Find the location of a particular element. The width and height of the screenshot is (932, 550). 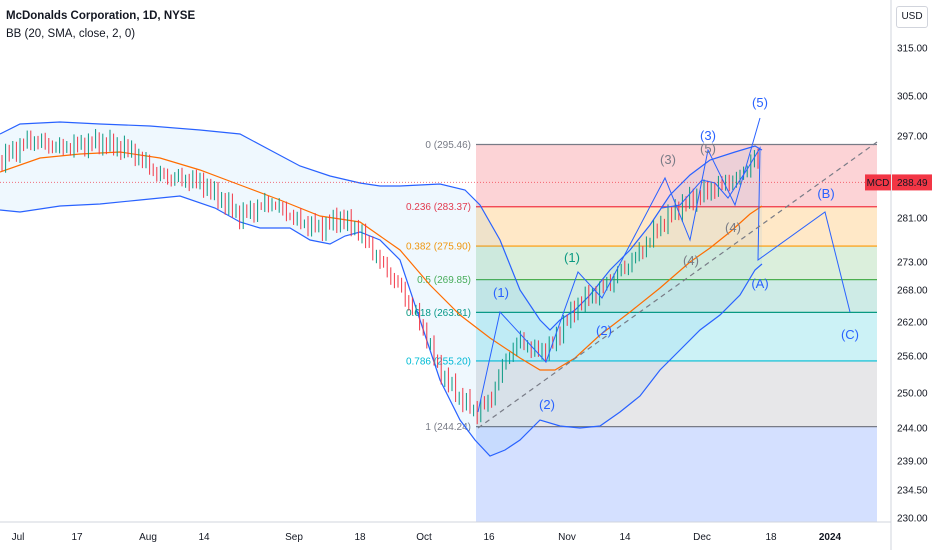

indicator-label: BB (20, SMA, close, 2, 0) is located at coordinates (71, 34).